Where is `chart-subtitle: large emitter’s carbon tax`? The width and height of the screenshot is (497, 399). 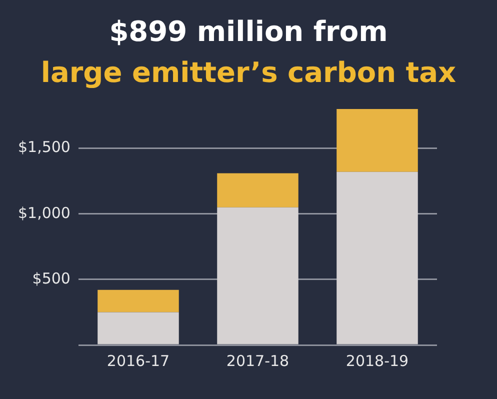 chart-subtitle: large emitter’s carbon tax is located at coordinates (249, 73).